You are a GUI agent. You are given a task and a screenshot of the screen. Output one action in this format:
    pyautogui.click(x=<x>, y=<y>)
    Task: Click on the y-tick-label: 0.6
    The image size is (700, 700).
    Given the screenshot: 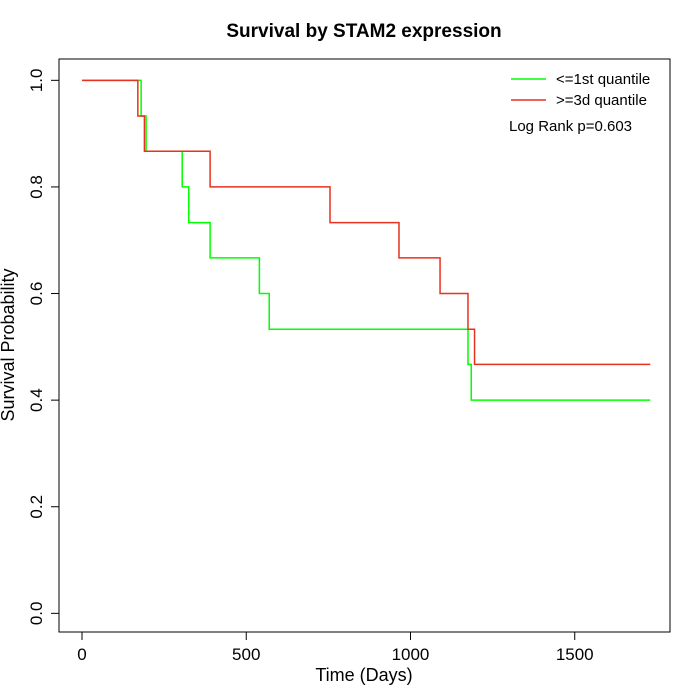 What is the action you would take?
    pyautogui.click(x=36, y=294)
    